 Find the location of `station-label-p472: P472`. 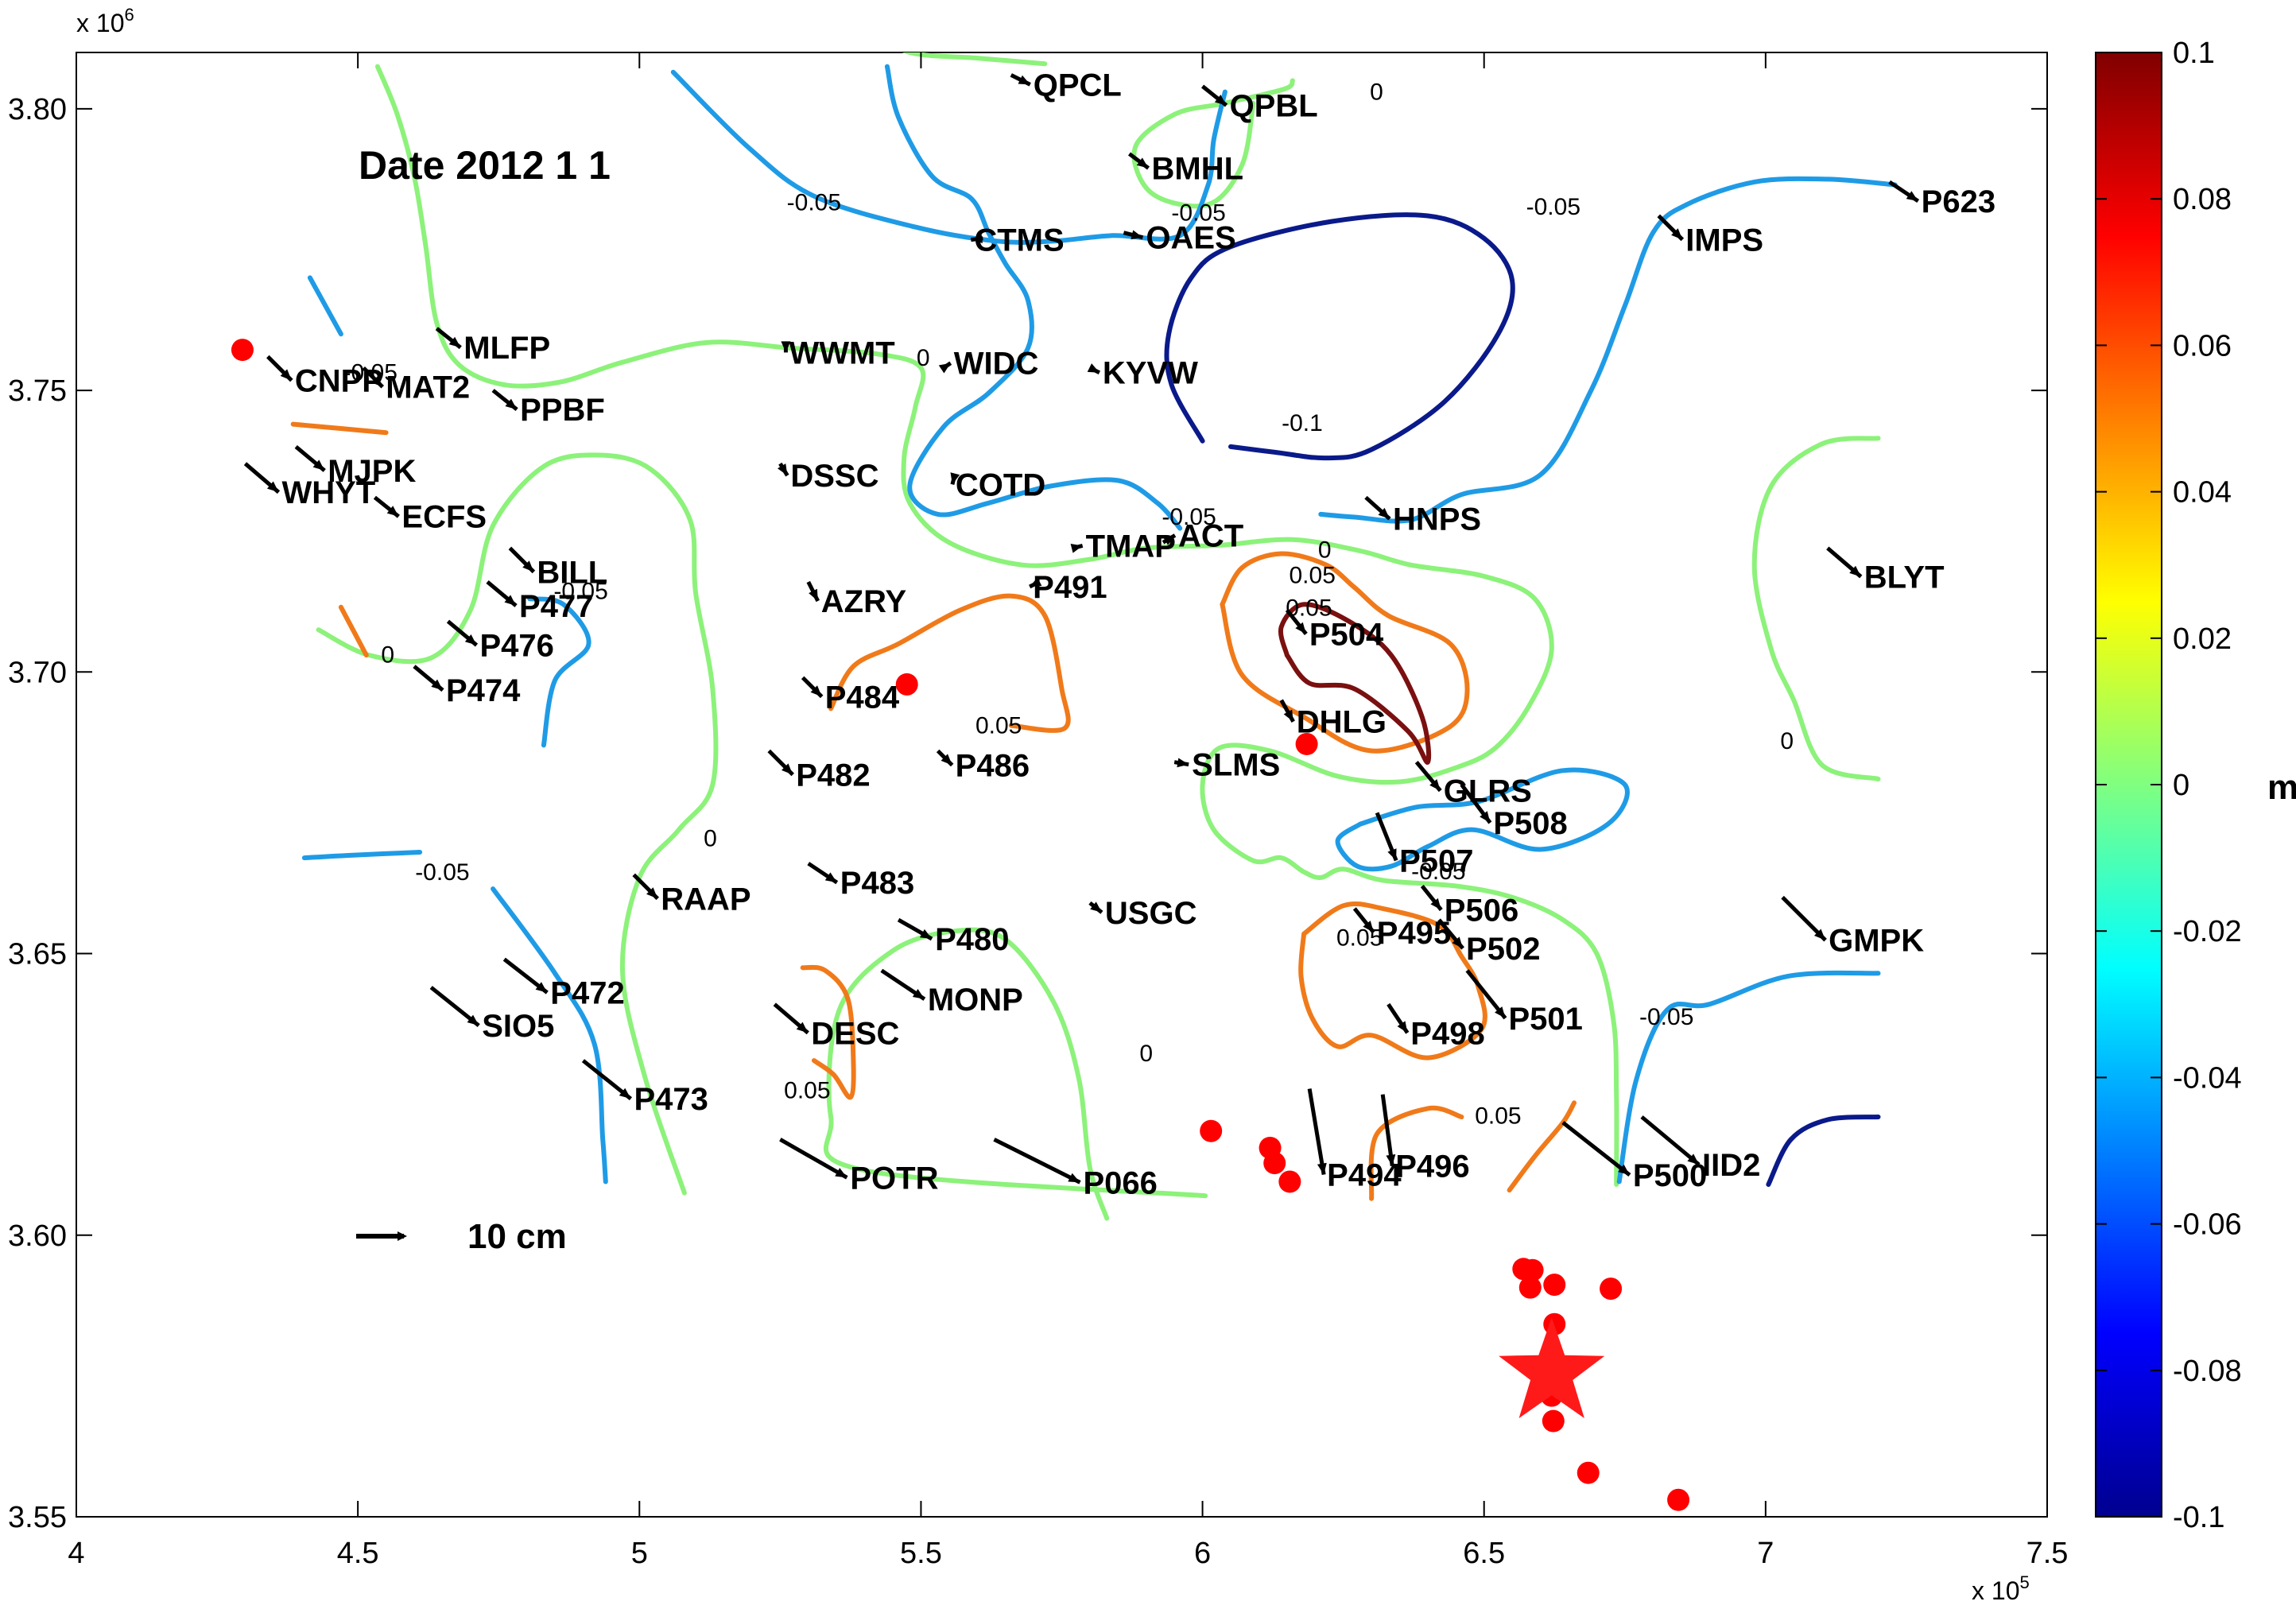

station-label-p472: P472 is located at coordinates (587, 994).